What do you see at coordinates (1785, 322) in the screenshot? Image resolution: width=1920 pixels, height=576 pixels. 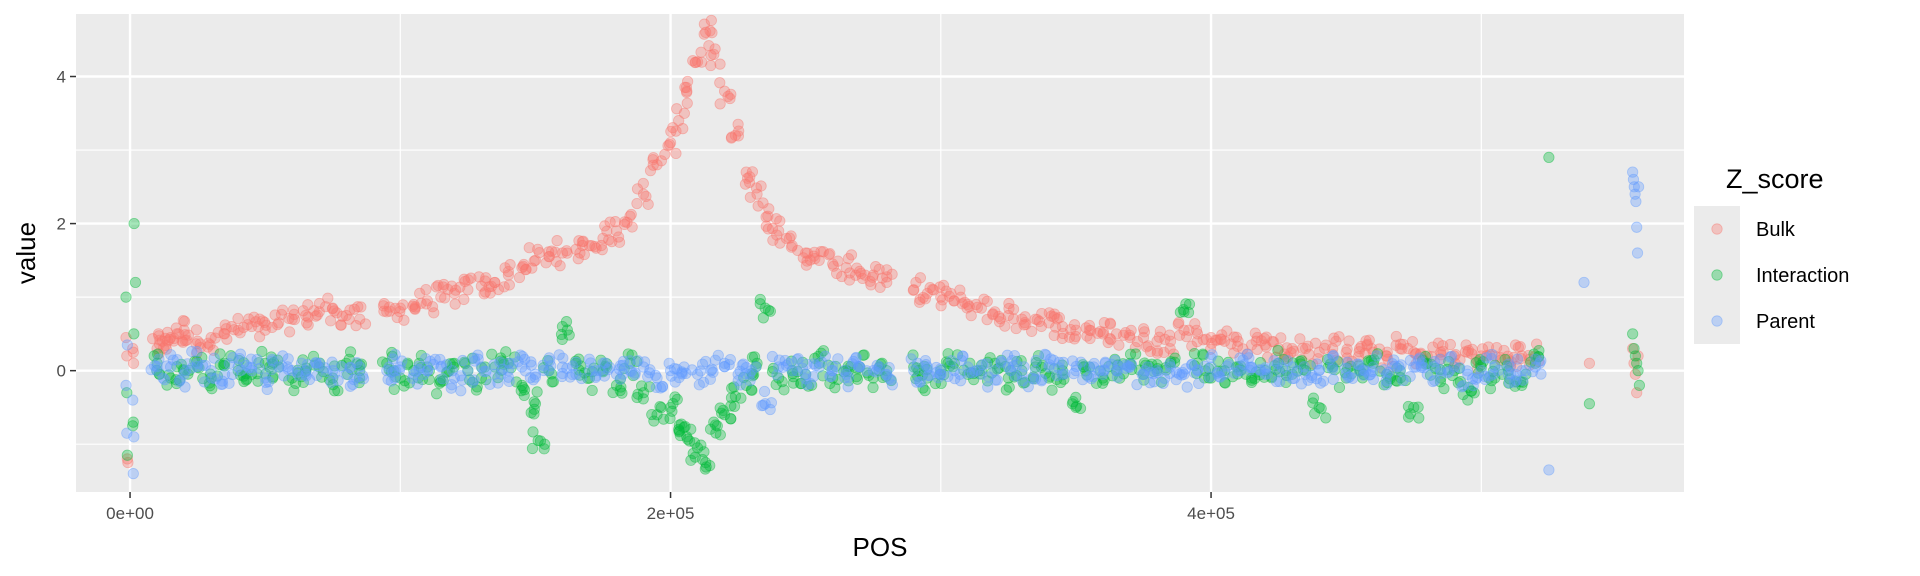 I see `legend-label-parent: Parent` at bounding box center [1785, 322].